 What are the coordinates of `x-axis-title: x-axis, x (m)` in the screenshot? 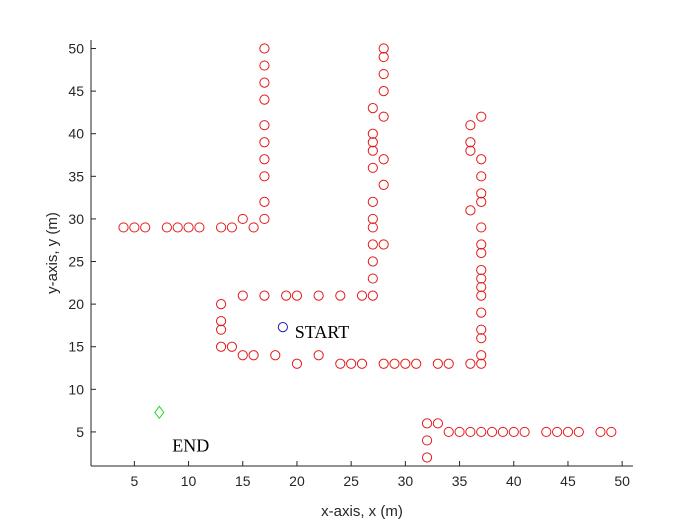 It's located at (362, 511).